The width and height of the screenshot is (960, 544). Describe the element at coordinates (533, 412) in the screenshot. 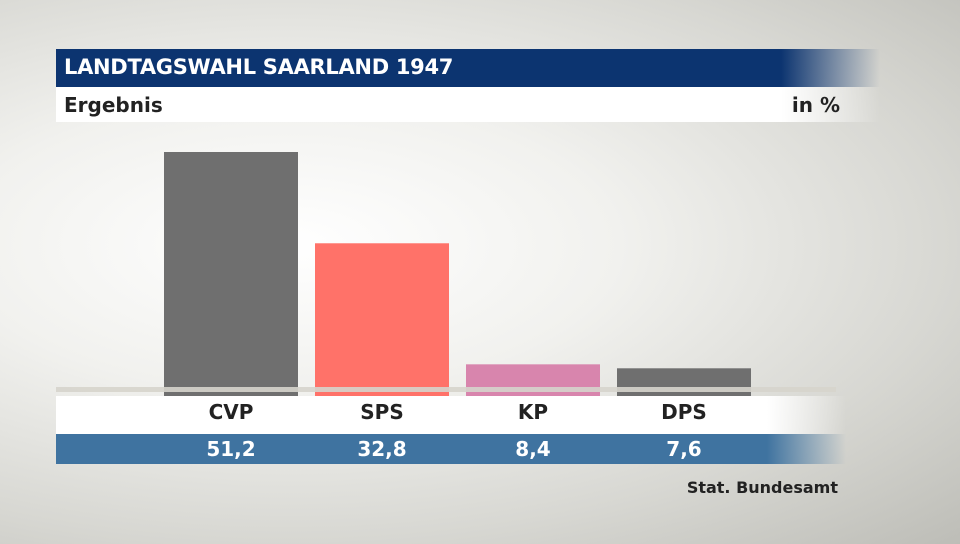

I see `category-label-kp: KP` at that location.